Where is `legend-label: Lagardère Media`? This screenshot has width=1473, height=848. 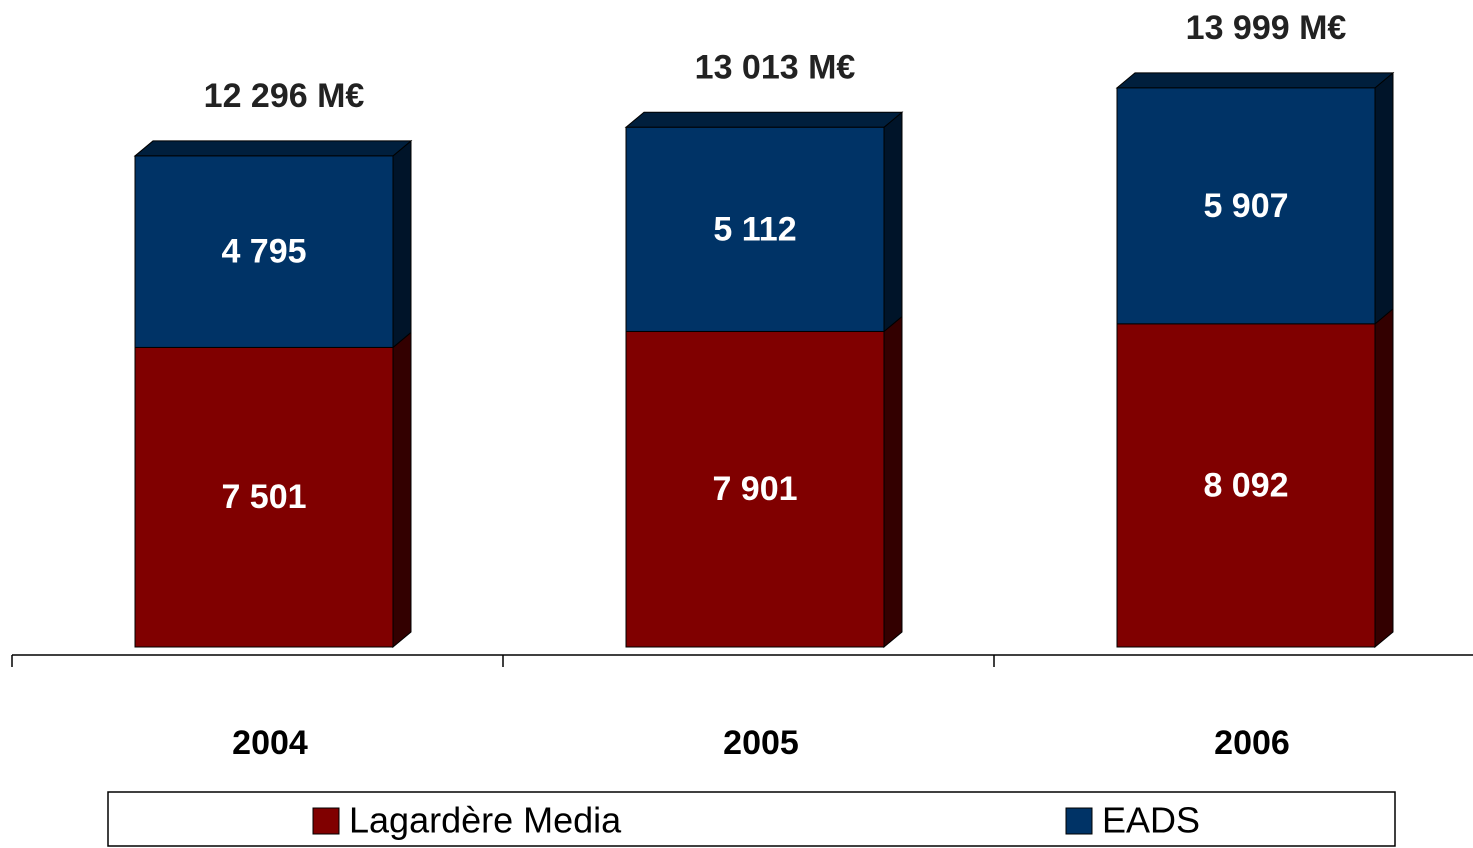 legend-label: Lagardère Media is located at coordinates (485, 820).